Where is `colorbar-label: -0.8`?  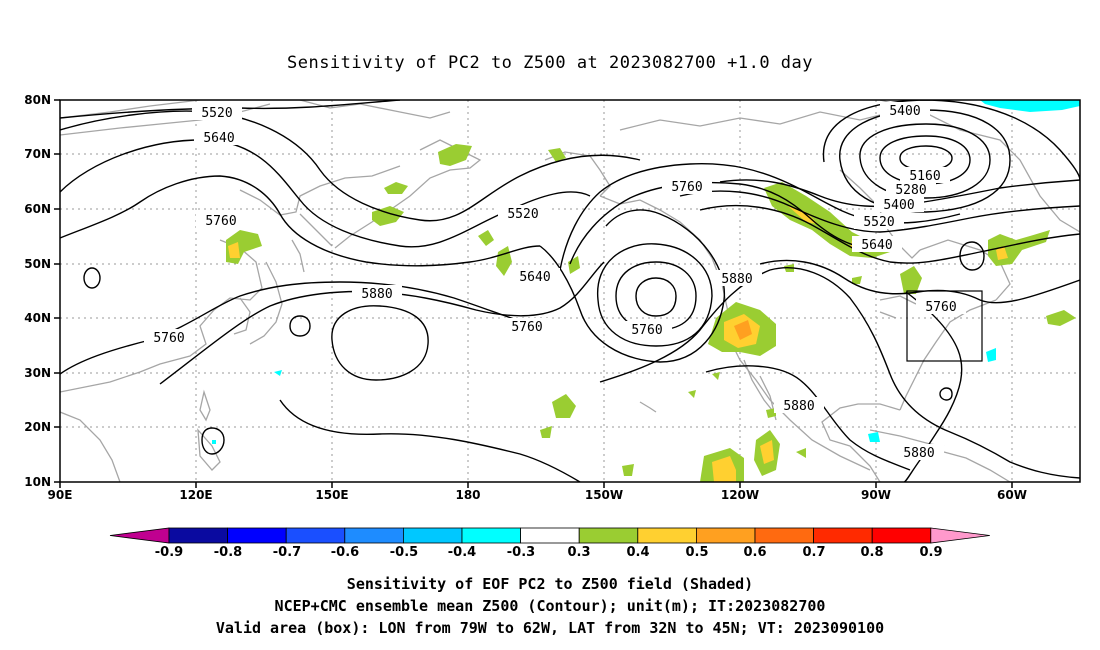 colorbar-label: -0.8 is located at coordinates (228, 552).